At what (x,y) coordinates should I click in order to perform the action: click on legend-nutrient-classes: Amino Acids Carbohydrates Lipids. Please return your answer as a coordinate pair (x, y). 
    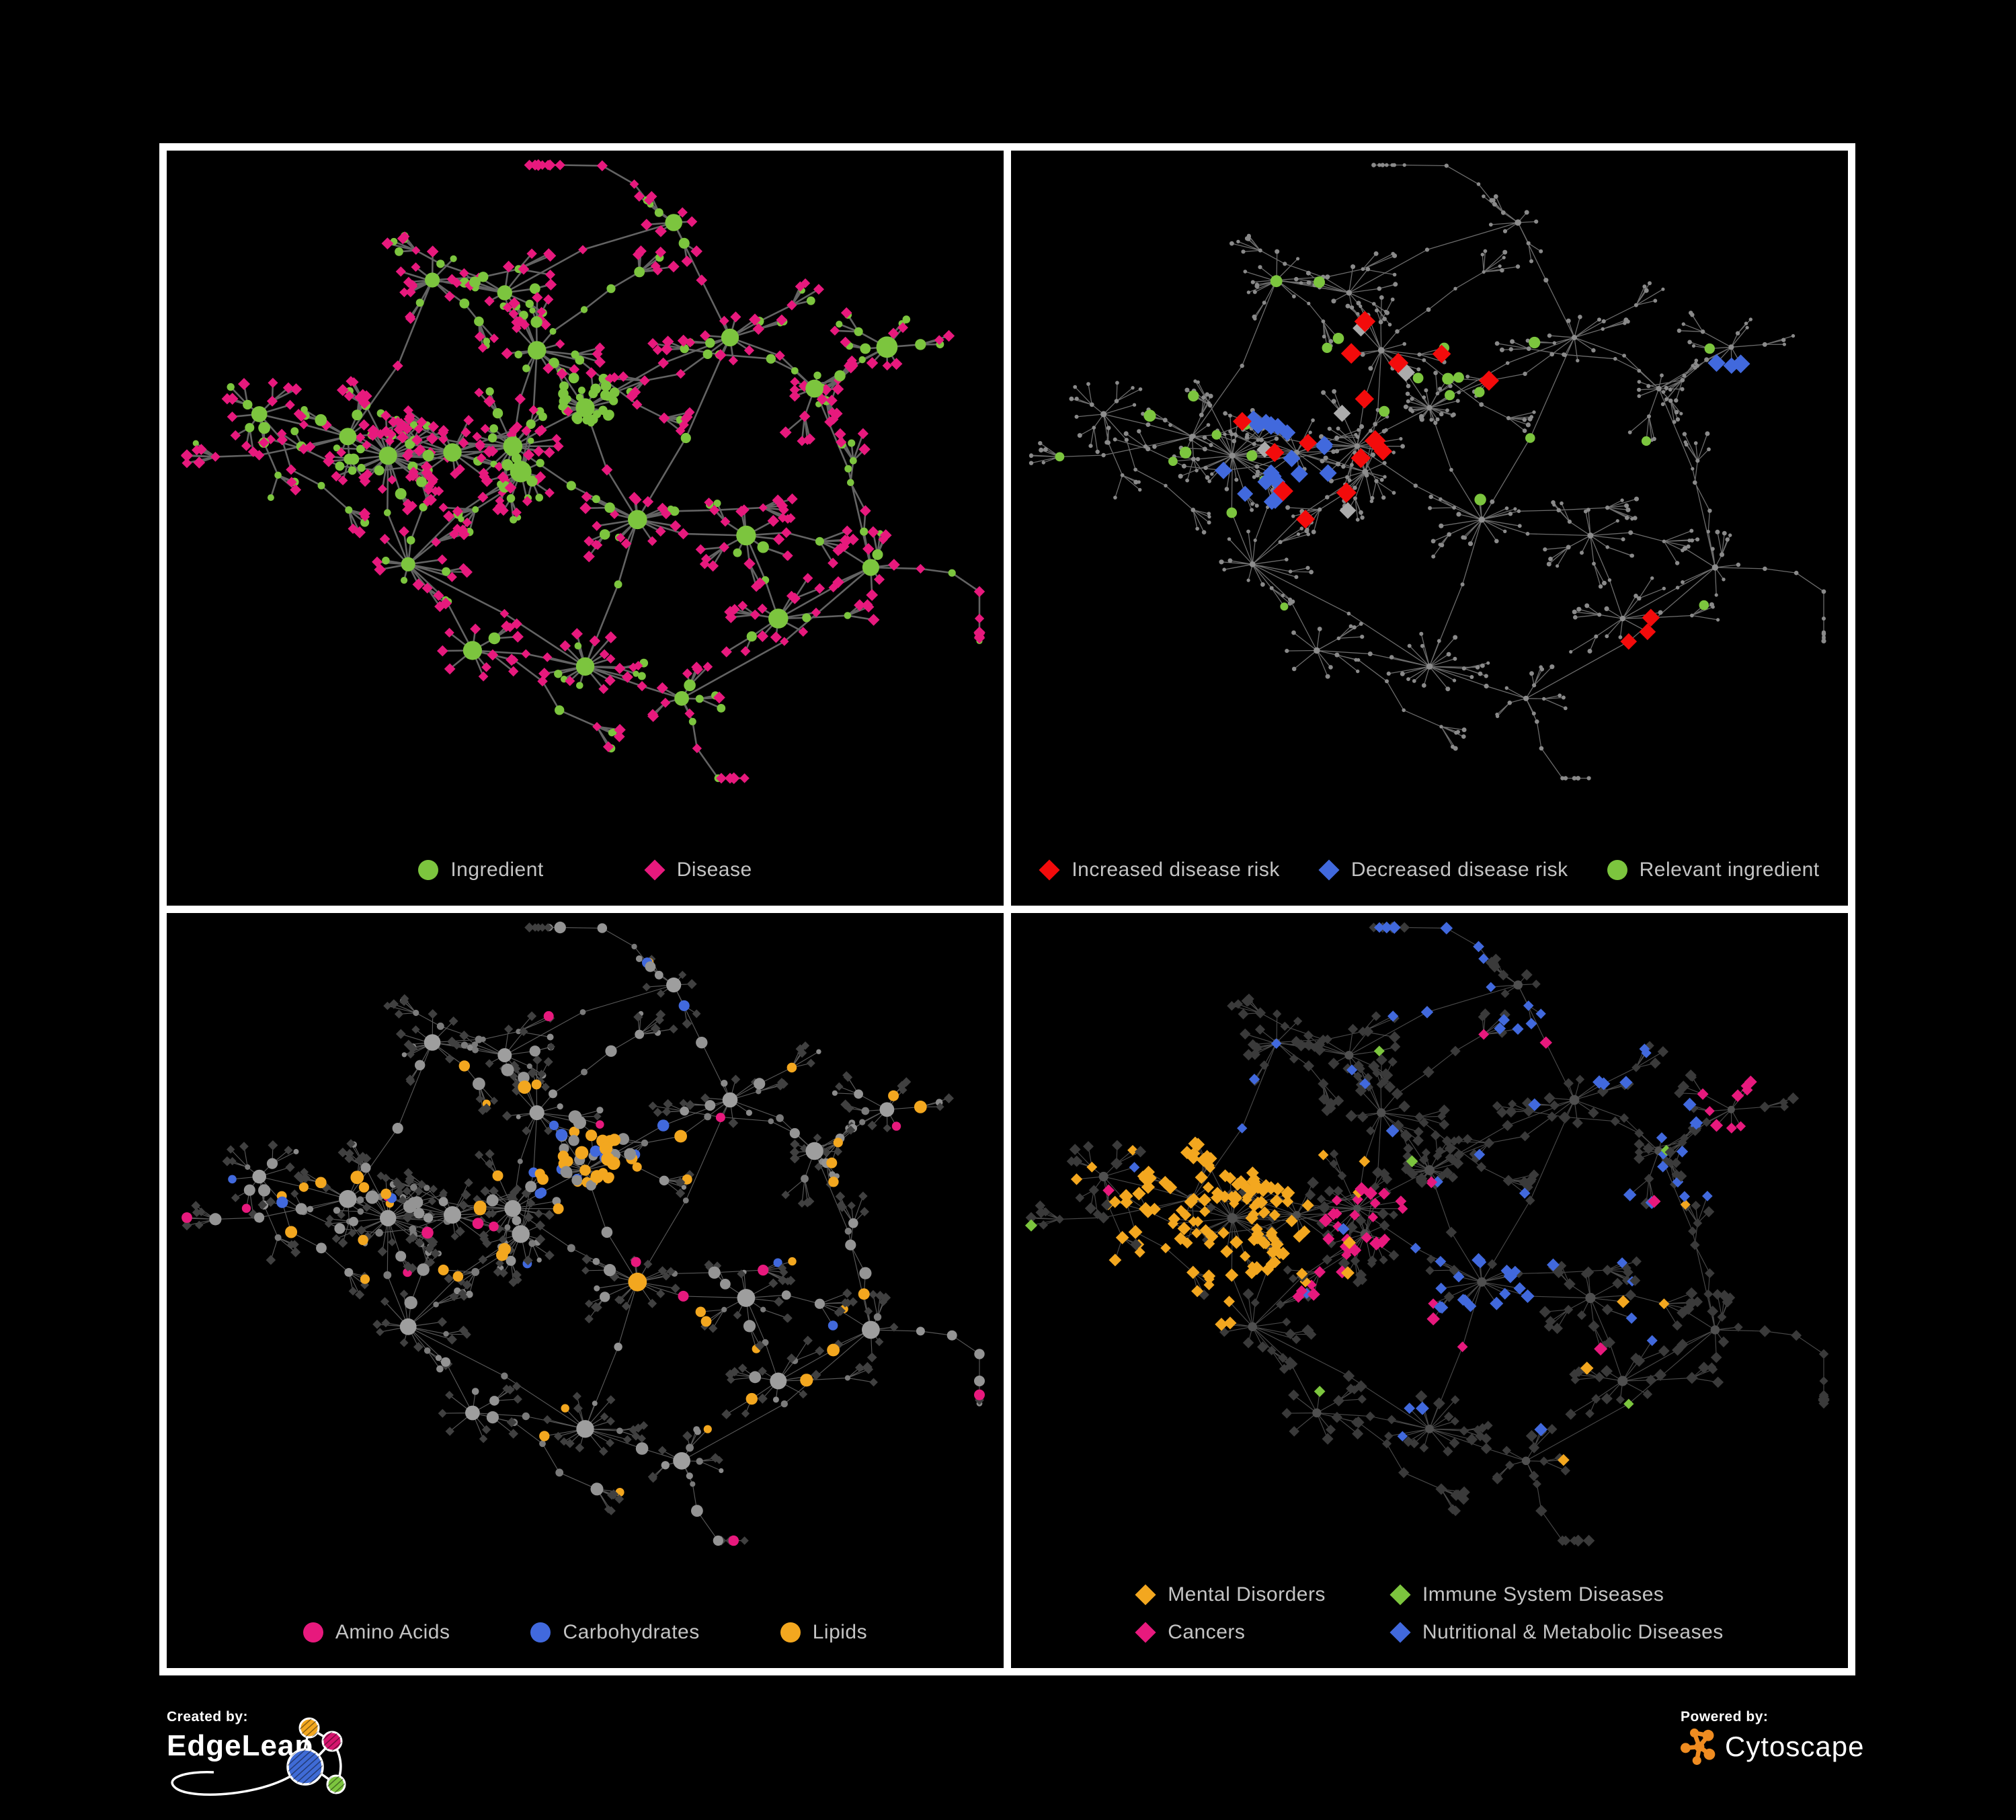
    Looking at the image, I should click on (585, 1632).